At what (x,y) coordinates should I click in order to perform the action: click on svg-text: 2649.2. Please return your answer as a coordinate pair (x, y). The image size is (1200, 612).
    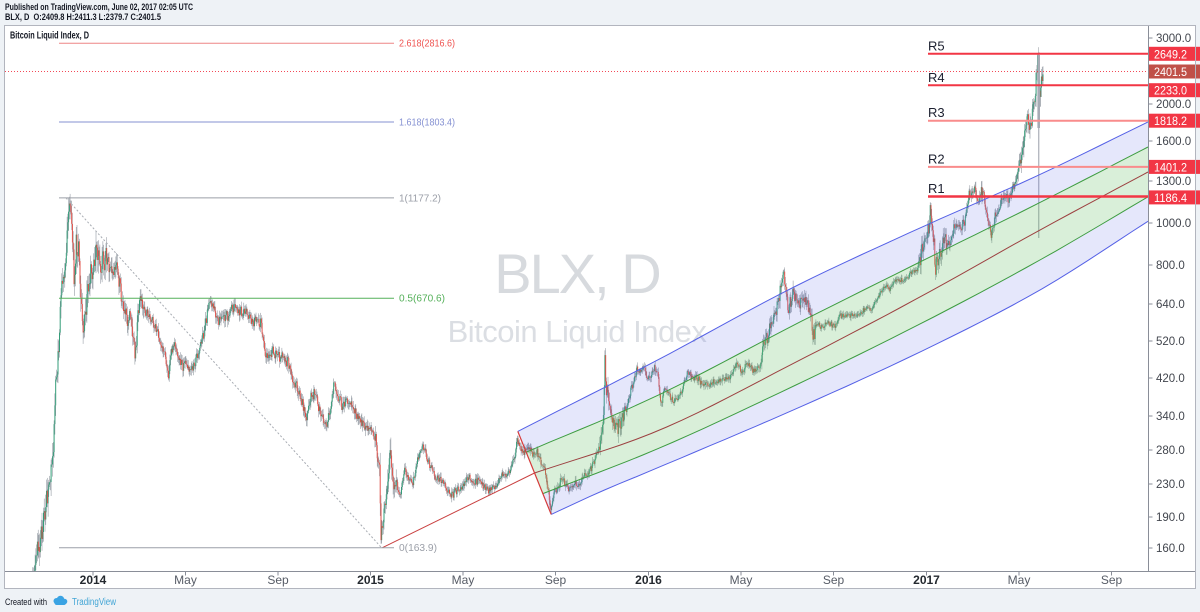
    Looking at the image, I should click on (1170, 55).